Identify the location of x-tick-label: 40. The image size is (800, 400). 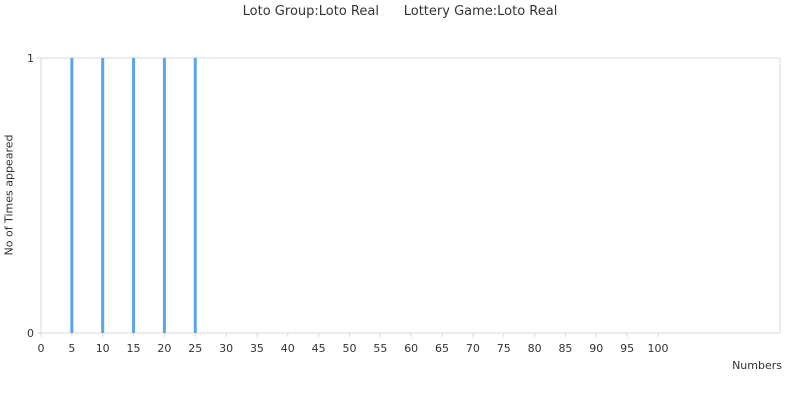
(288, 348).